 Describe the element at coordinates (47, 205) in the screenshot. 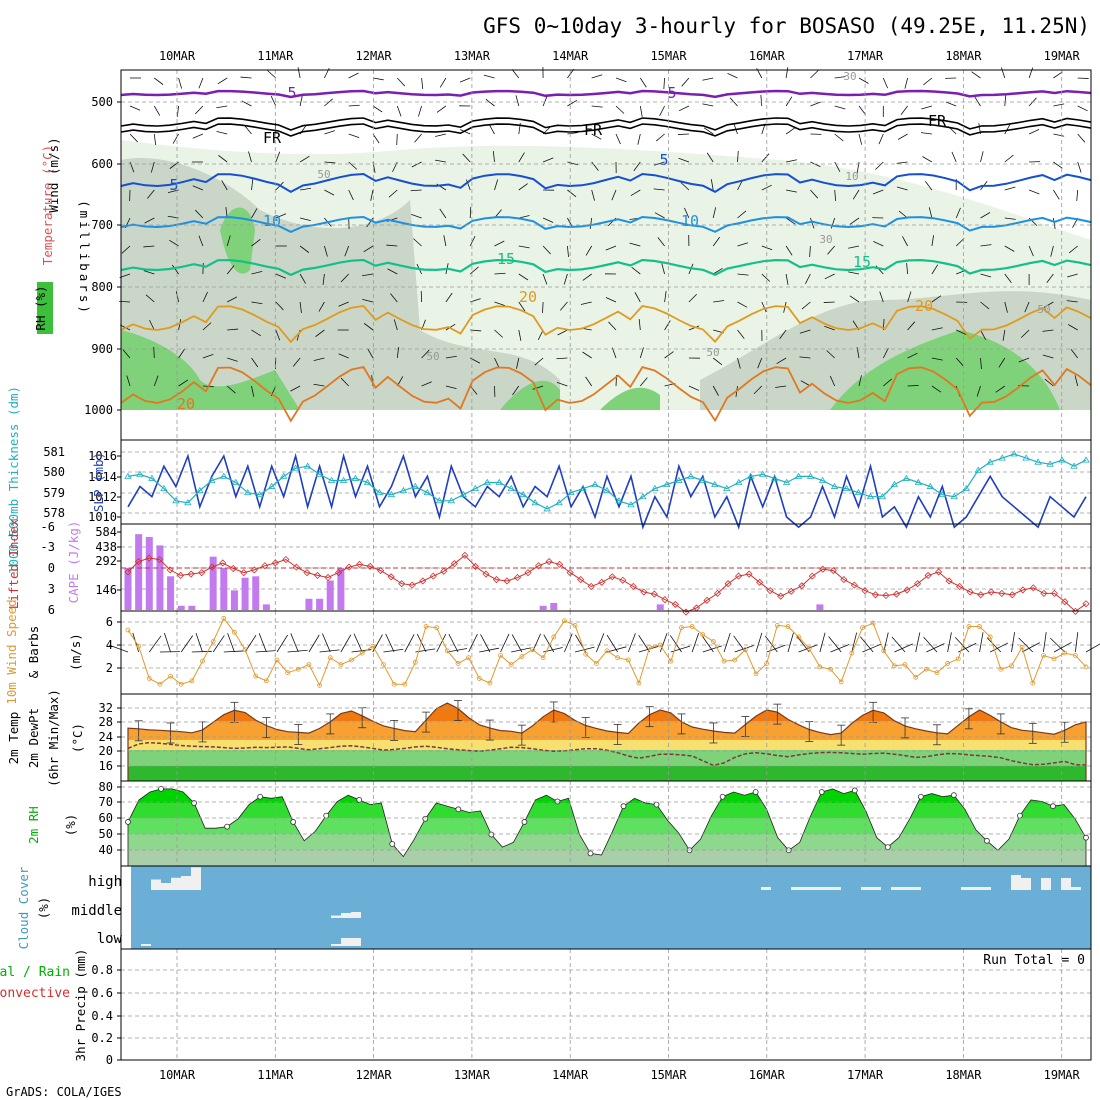

I see `temperature-axis-label: Temperature (°C)` at that location.